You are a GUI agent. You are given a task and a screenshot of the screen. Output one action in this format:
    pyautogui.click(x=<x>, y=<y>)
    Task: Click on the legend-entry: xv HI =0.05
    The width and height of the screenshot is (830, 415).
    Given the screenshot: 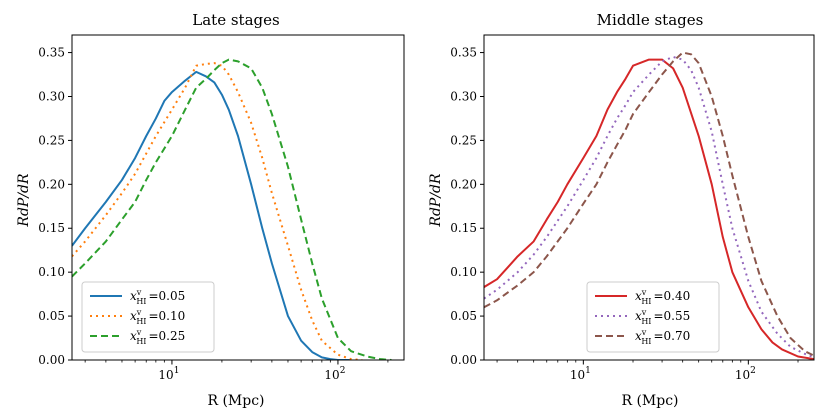 What is the action you would take?
    pyautogui.click(x=157, y=297)
    